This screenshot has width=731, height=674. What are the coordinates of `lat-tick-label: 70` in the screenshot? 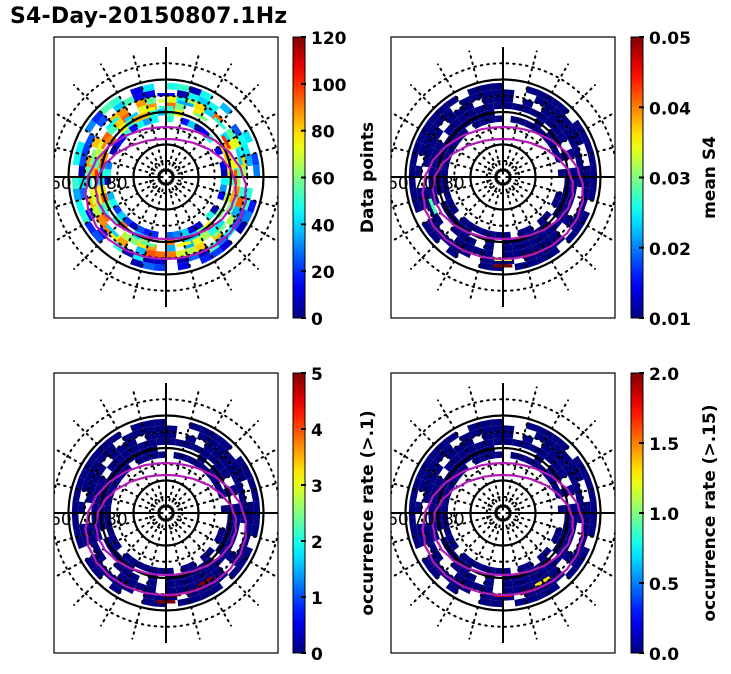 It's located at (424, 184).